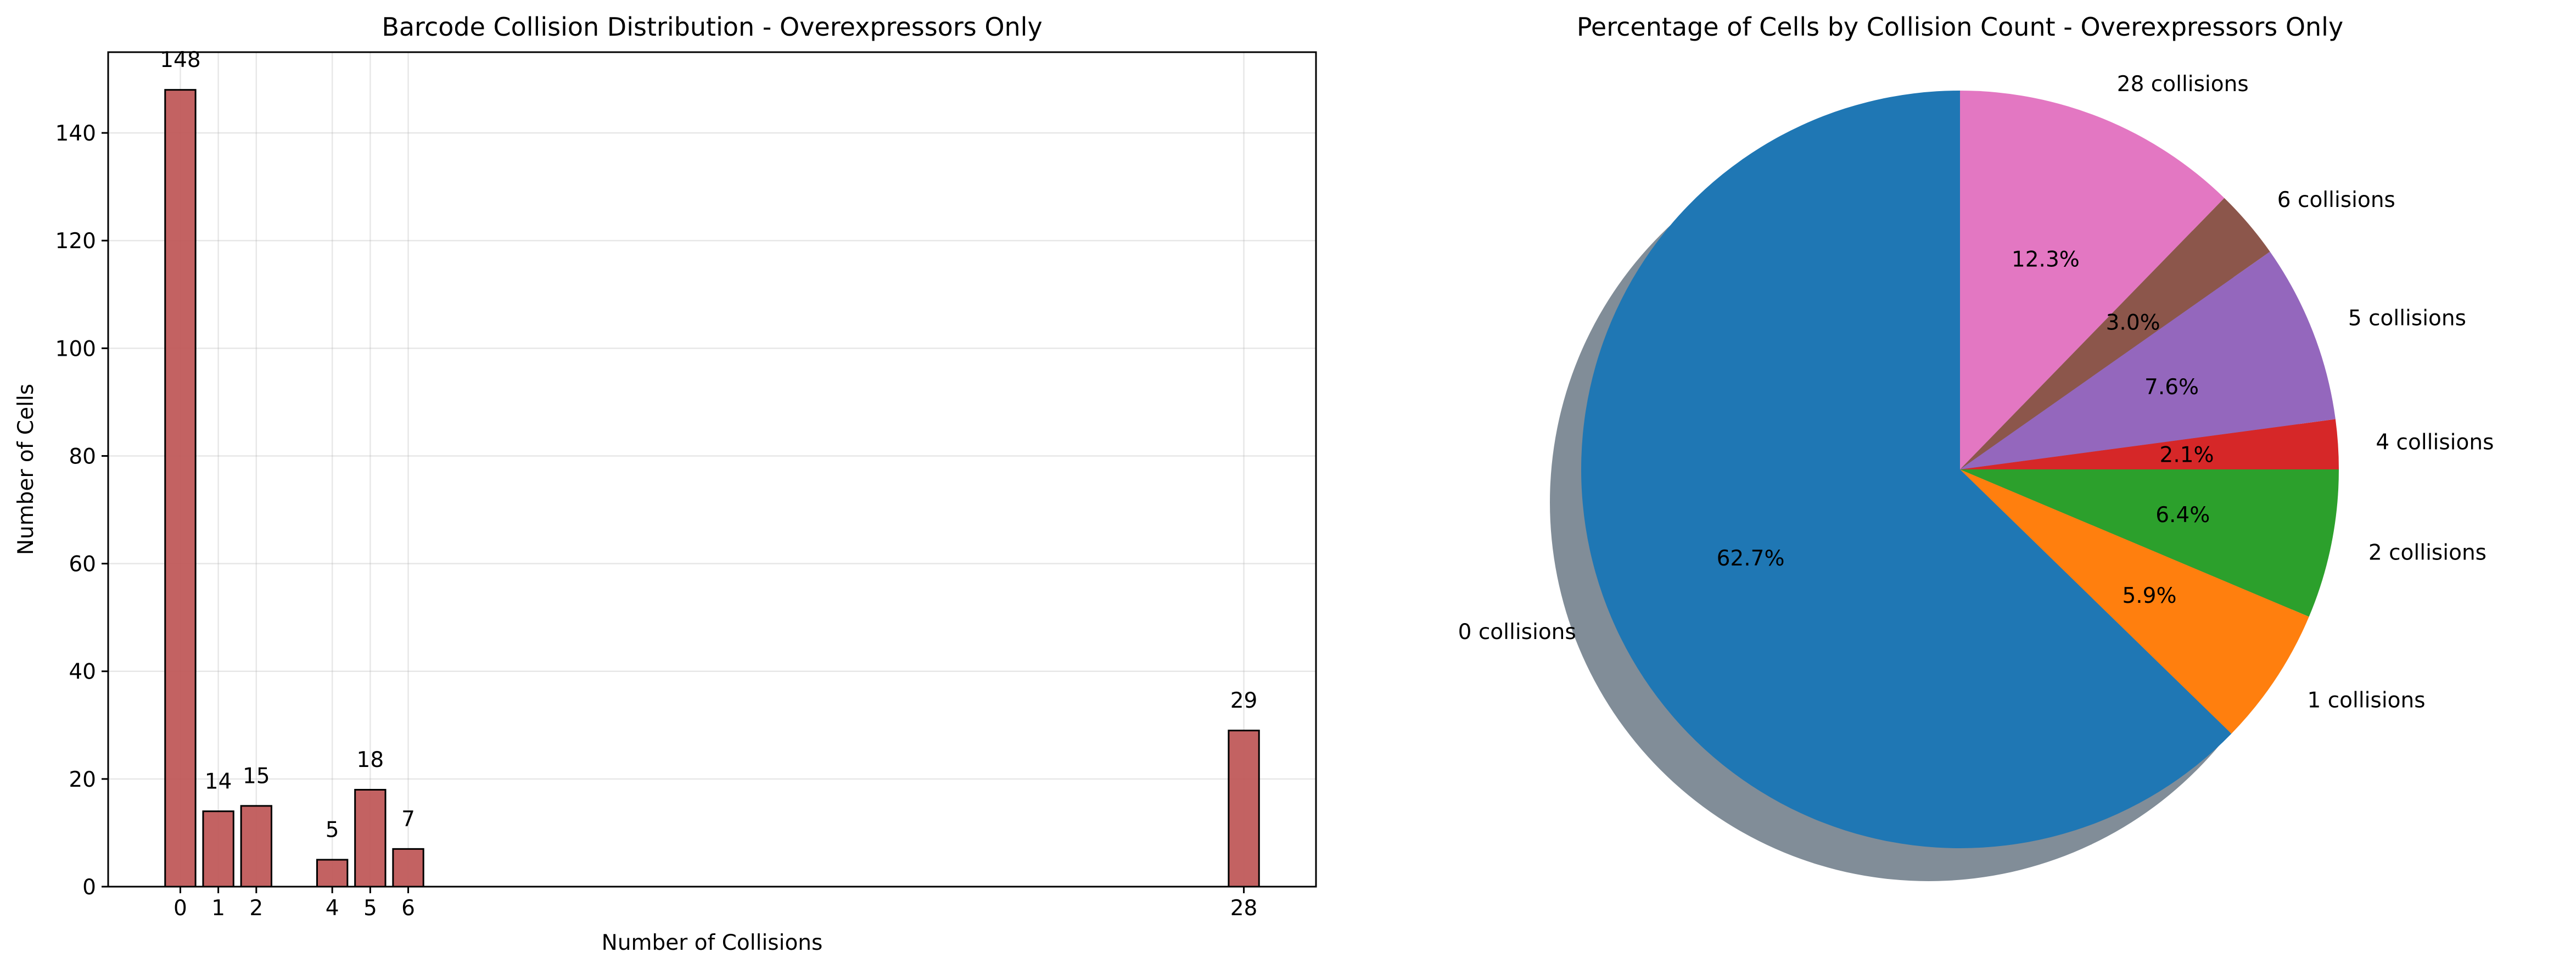 Image resolution: width=2576 pixels, height=969 pixels. Describe the element at coordinates (82, 672) in the screenshot. I see `y-tick-label: 40` at that location.